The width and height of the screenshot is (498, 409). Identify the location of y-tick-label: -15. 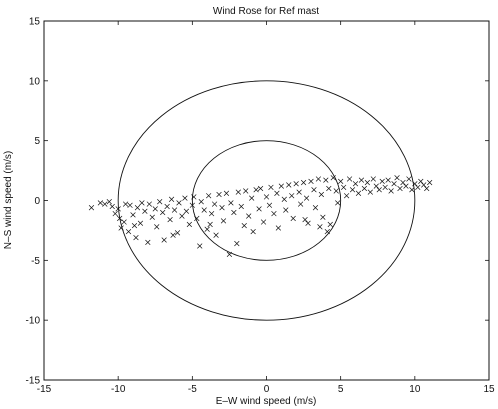
(33, 381).